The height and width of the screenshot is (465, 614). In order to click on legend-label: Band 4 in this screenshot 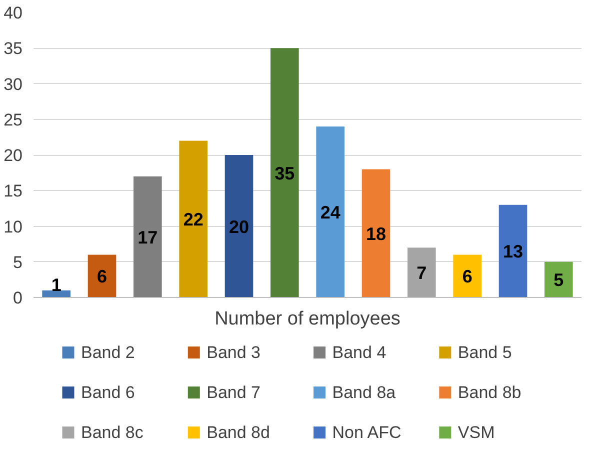, I will do `click(359, 352)`.